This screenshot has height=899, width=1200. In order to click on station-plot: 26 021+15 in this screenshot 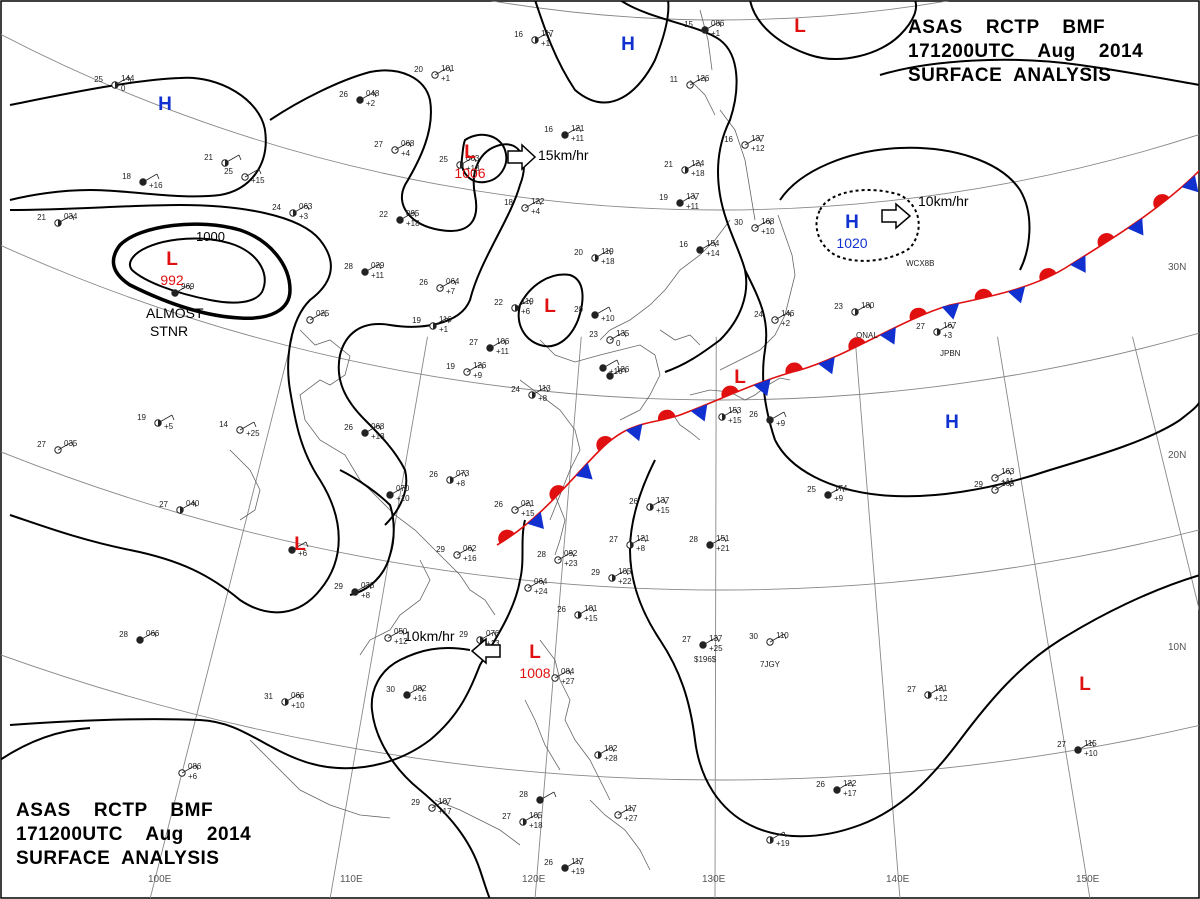, I will do `click(514, 508)`.